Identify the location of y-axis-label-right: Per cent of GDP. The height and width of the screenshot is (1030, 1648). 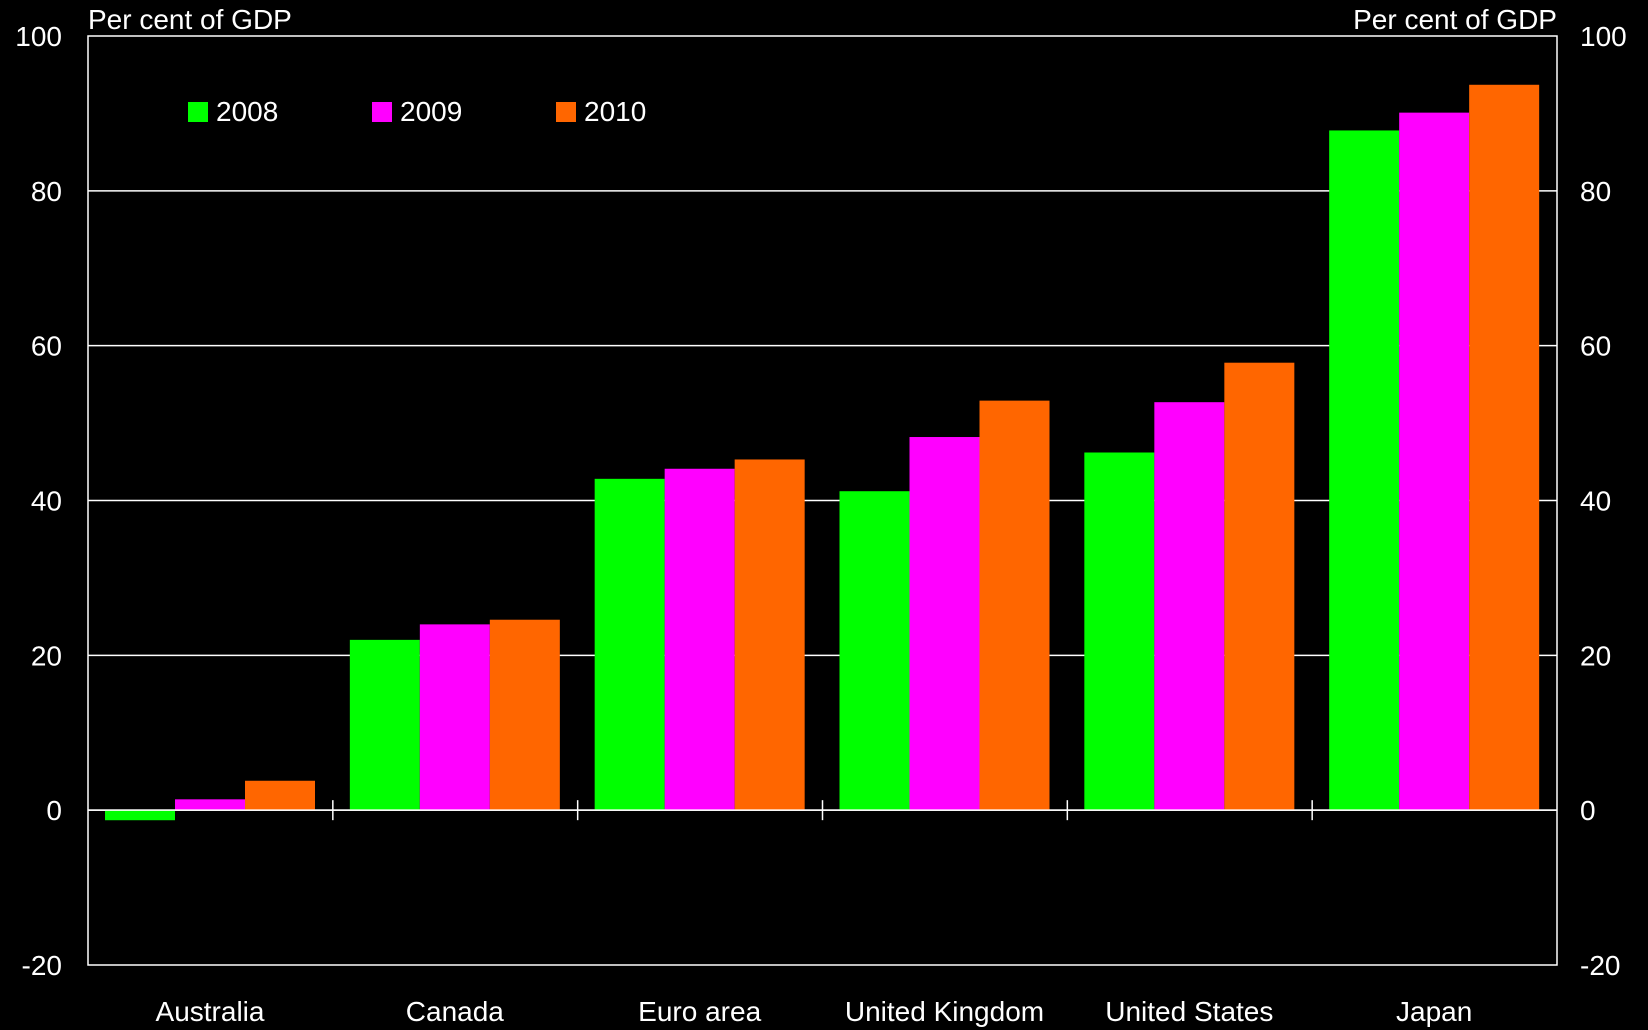
(1455, 19).